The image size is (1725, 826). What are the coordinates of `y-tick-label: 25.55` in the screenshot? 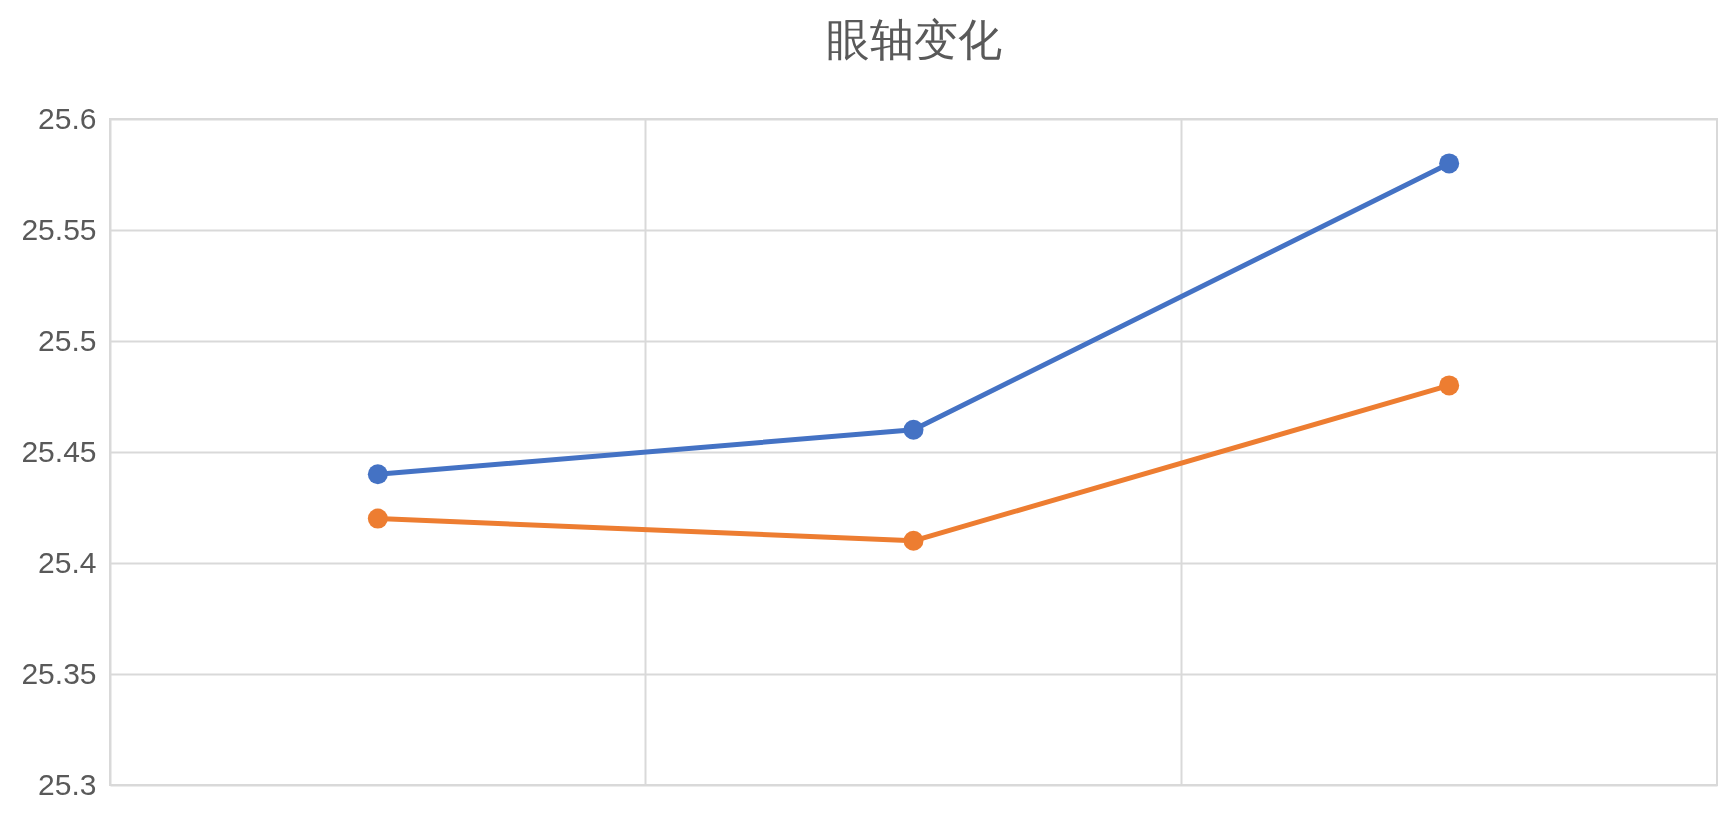 It's located at (59, 229).